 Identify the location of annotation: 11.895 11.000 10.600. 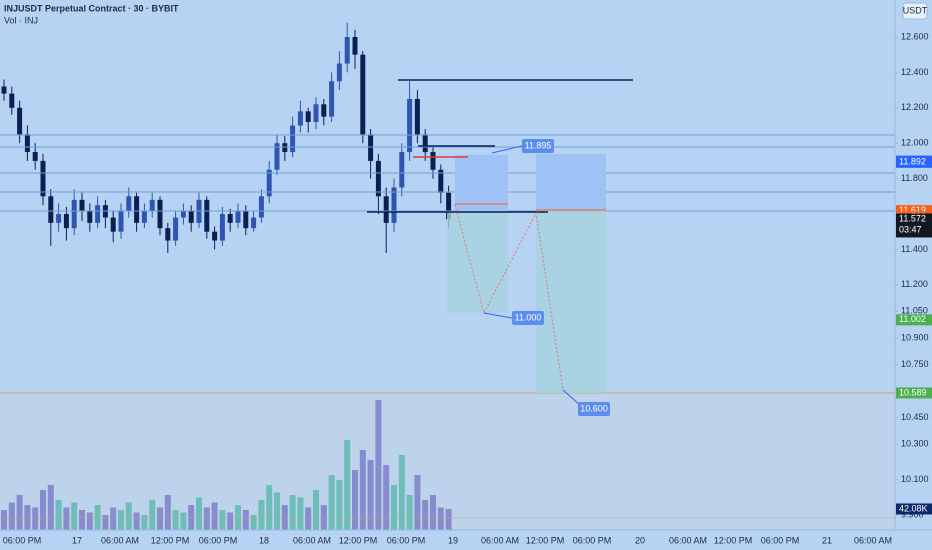
(561, 277).